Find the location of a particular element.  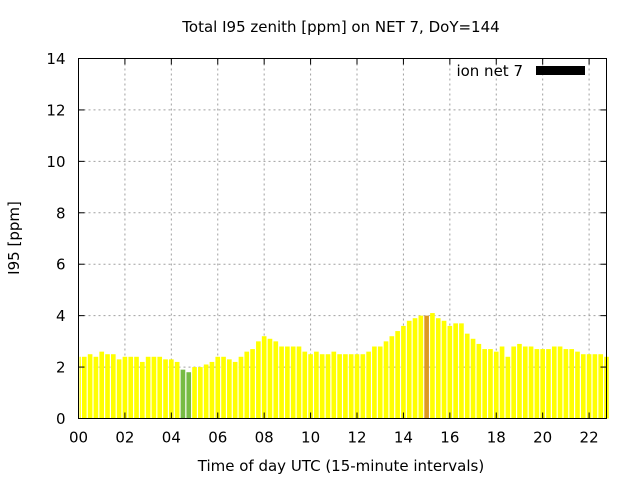

x-tick-label: 10 is located at coordinates (310, 438).